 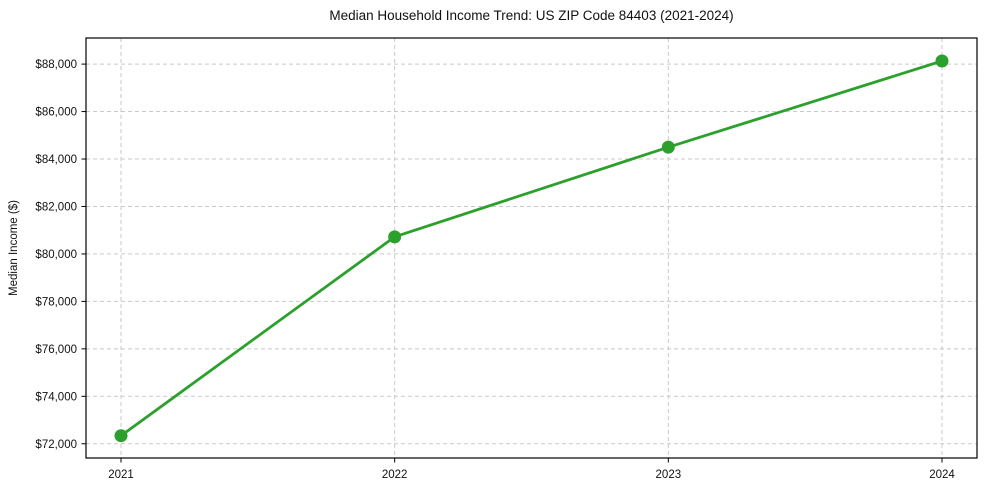 What do you see at coordinates (121, 475) in the screenshot?
I see `x-tick-label: 2021` at bounding box center [121, 475].